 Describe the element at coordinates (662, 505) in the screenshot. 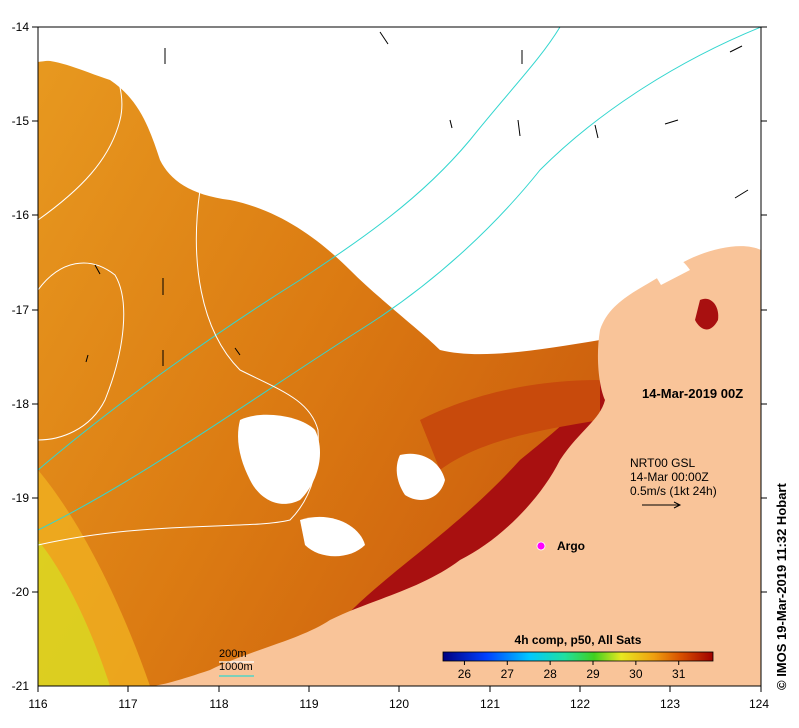

I see `scale-arrow` at that location.